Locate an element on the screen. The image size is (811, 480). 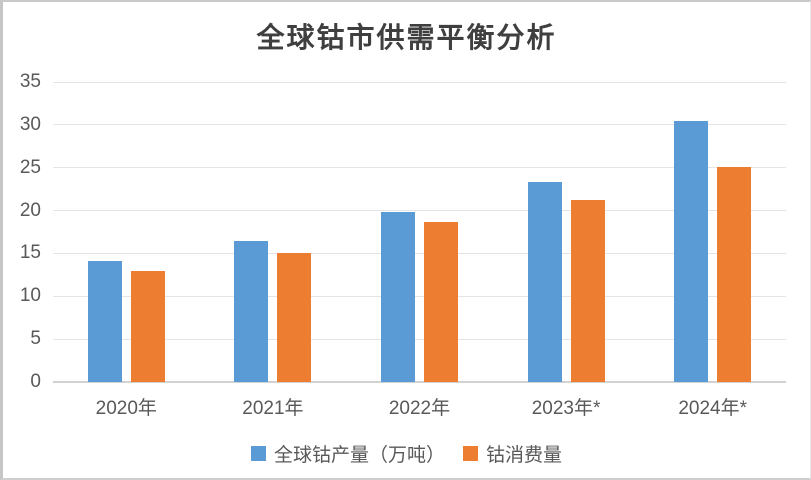
y-tick-label: 20 is located at coordinates (30, 210).